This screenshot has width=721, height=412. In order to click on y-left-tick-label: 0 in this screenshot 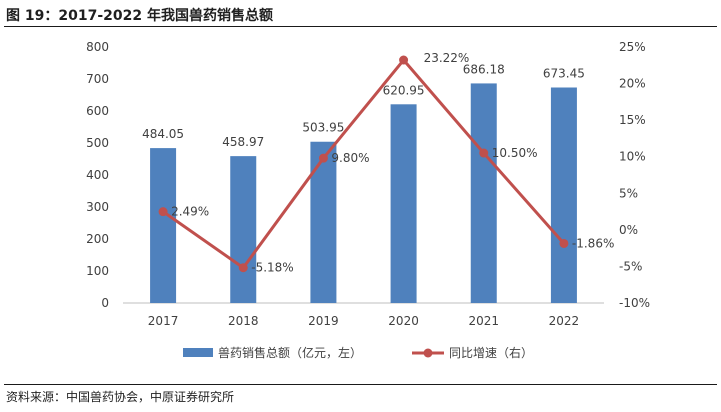, I will do `click(105, 303)`.